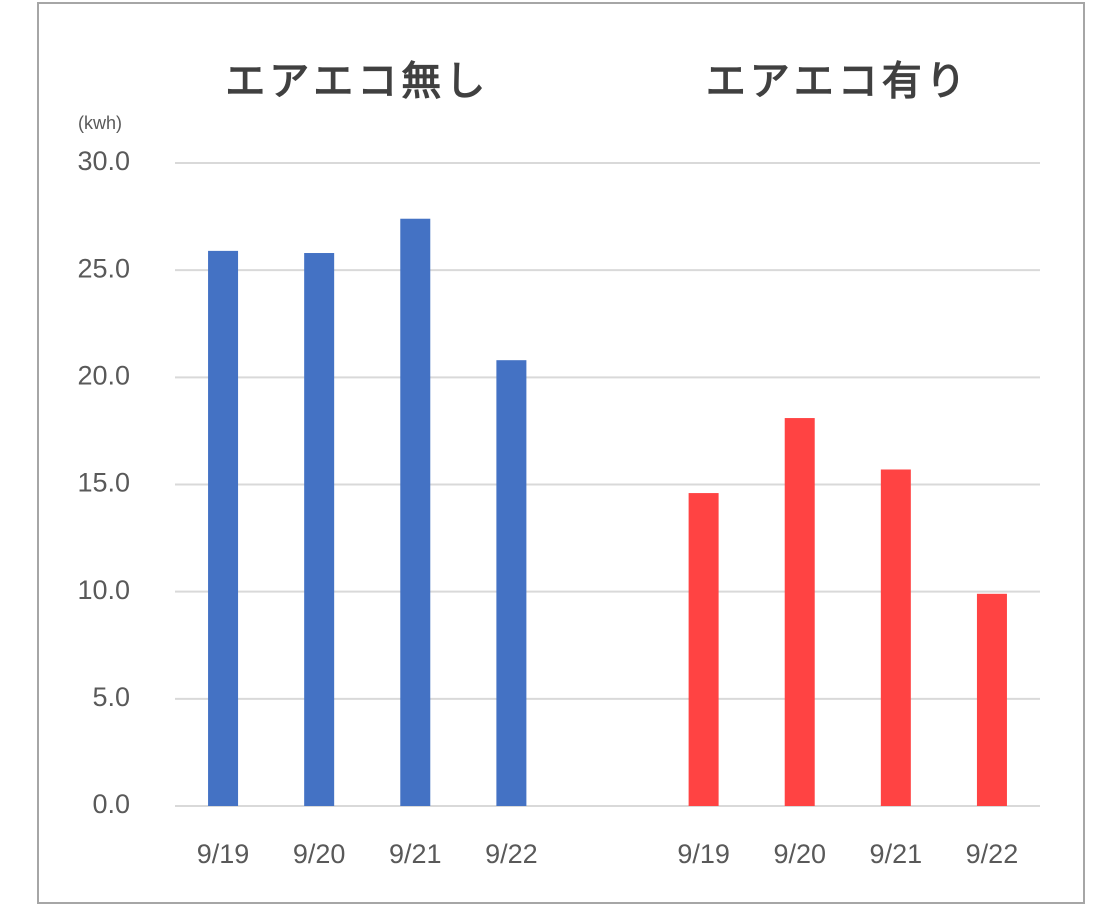 This screenshot has height=910, width=1097. What do you see at coordinates (357, 82) in the screenshot?
I see `group-title: エアエコ無し` at bounding box center [357, 82].